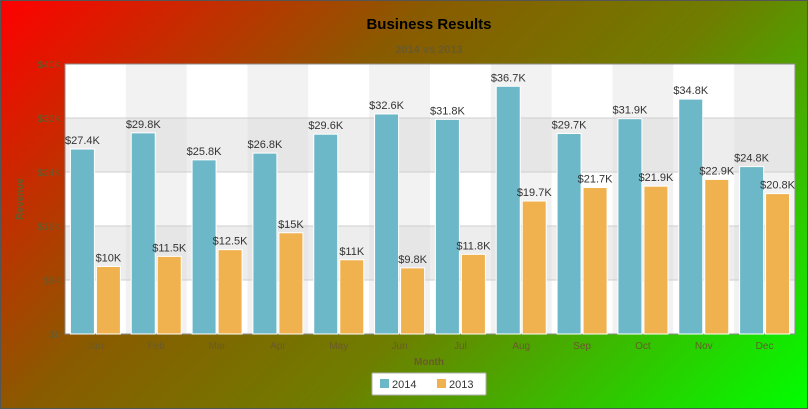  I want to click on data-label: $11.8K, so click(473, 246).